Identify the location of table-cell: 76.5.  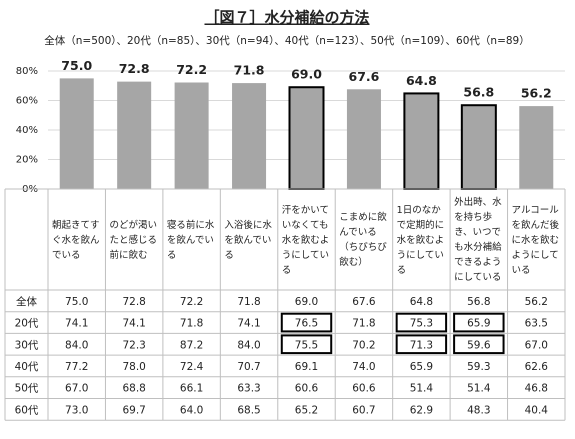
(306, 324).